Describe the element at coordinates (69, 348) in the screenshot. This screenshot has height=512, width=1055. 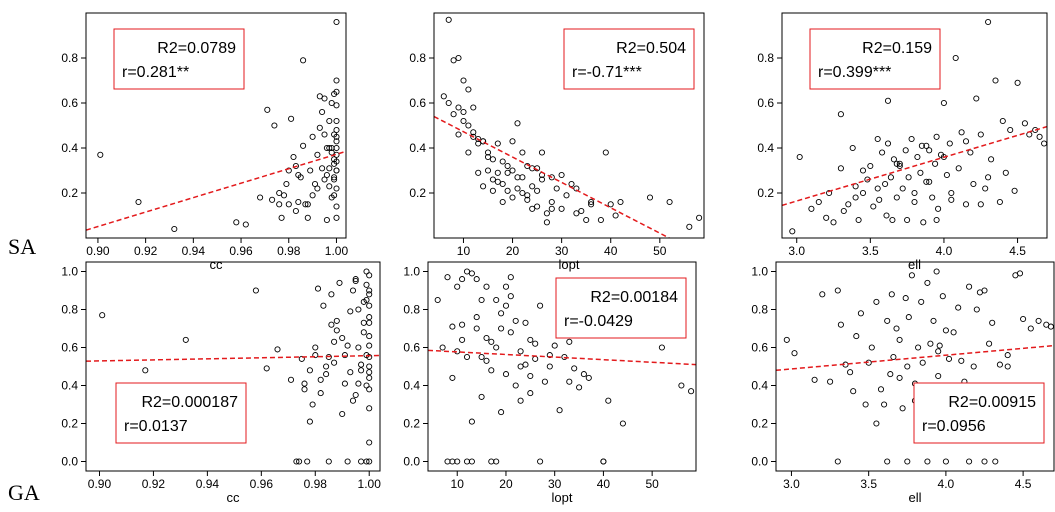
I see `y-tick-label: 0.6` at that location.